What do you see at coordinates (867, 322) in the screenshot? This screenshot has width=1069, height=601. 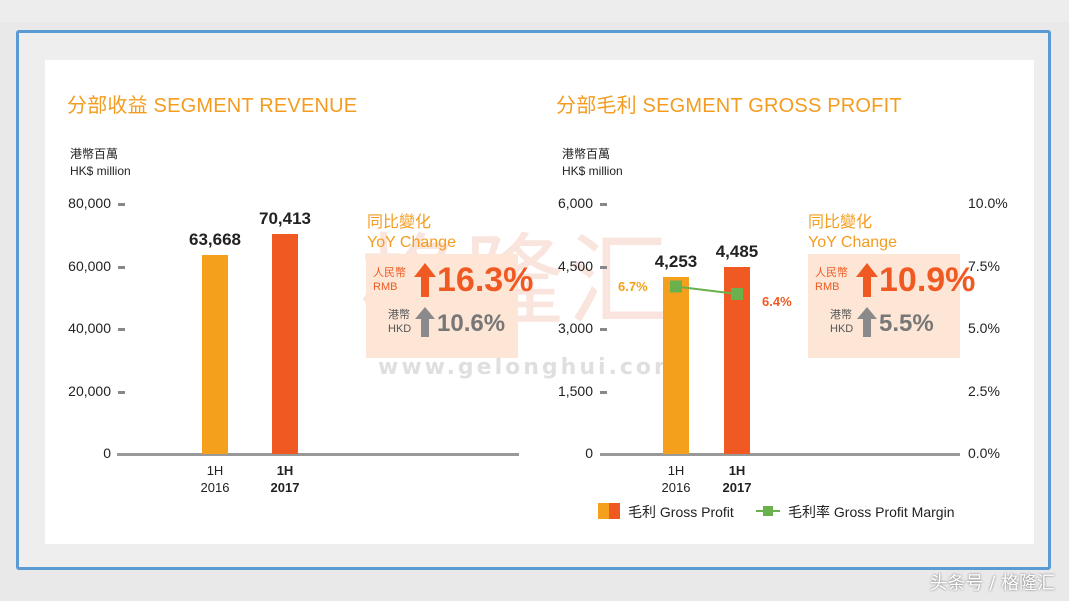 I see `gross-profit-hkd-up-arrow-icon` at bounding box center [867, 322].